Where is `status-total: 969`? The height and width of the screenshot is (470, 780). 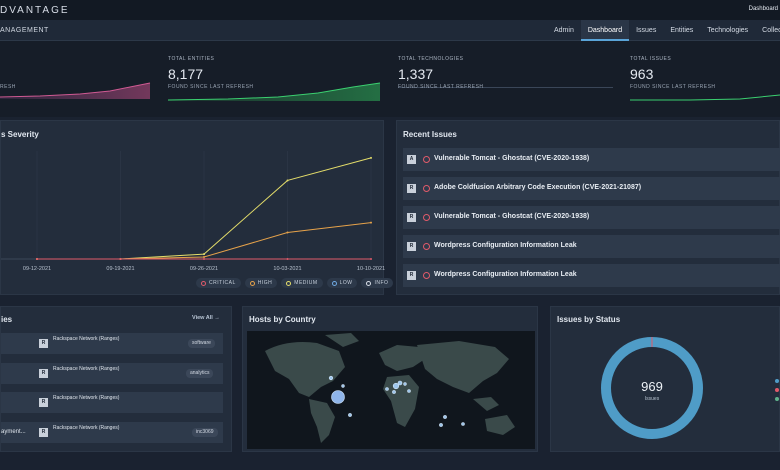
status-total: 969 is located at coordinates (652, 386).